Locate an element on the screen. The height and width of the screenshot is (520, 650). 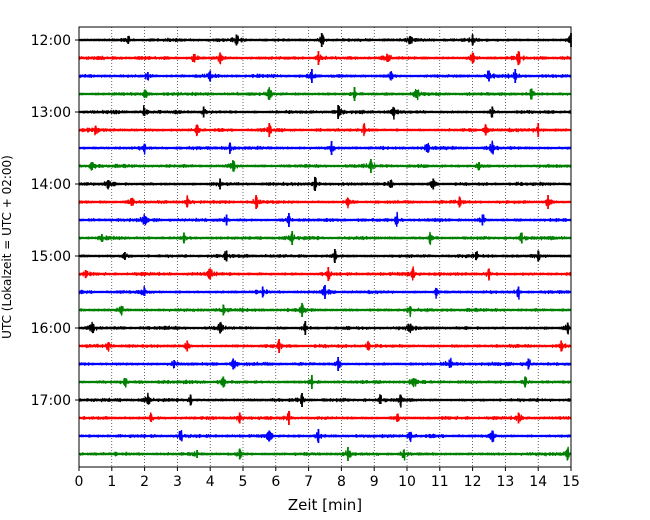
y-tick-label-1500: 15:00 is located at coordinates (51, 257).